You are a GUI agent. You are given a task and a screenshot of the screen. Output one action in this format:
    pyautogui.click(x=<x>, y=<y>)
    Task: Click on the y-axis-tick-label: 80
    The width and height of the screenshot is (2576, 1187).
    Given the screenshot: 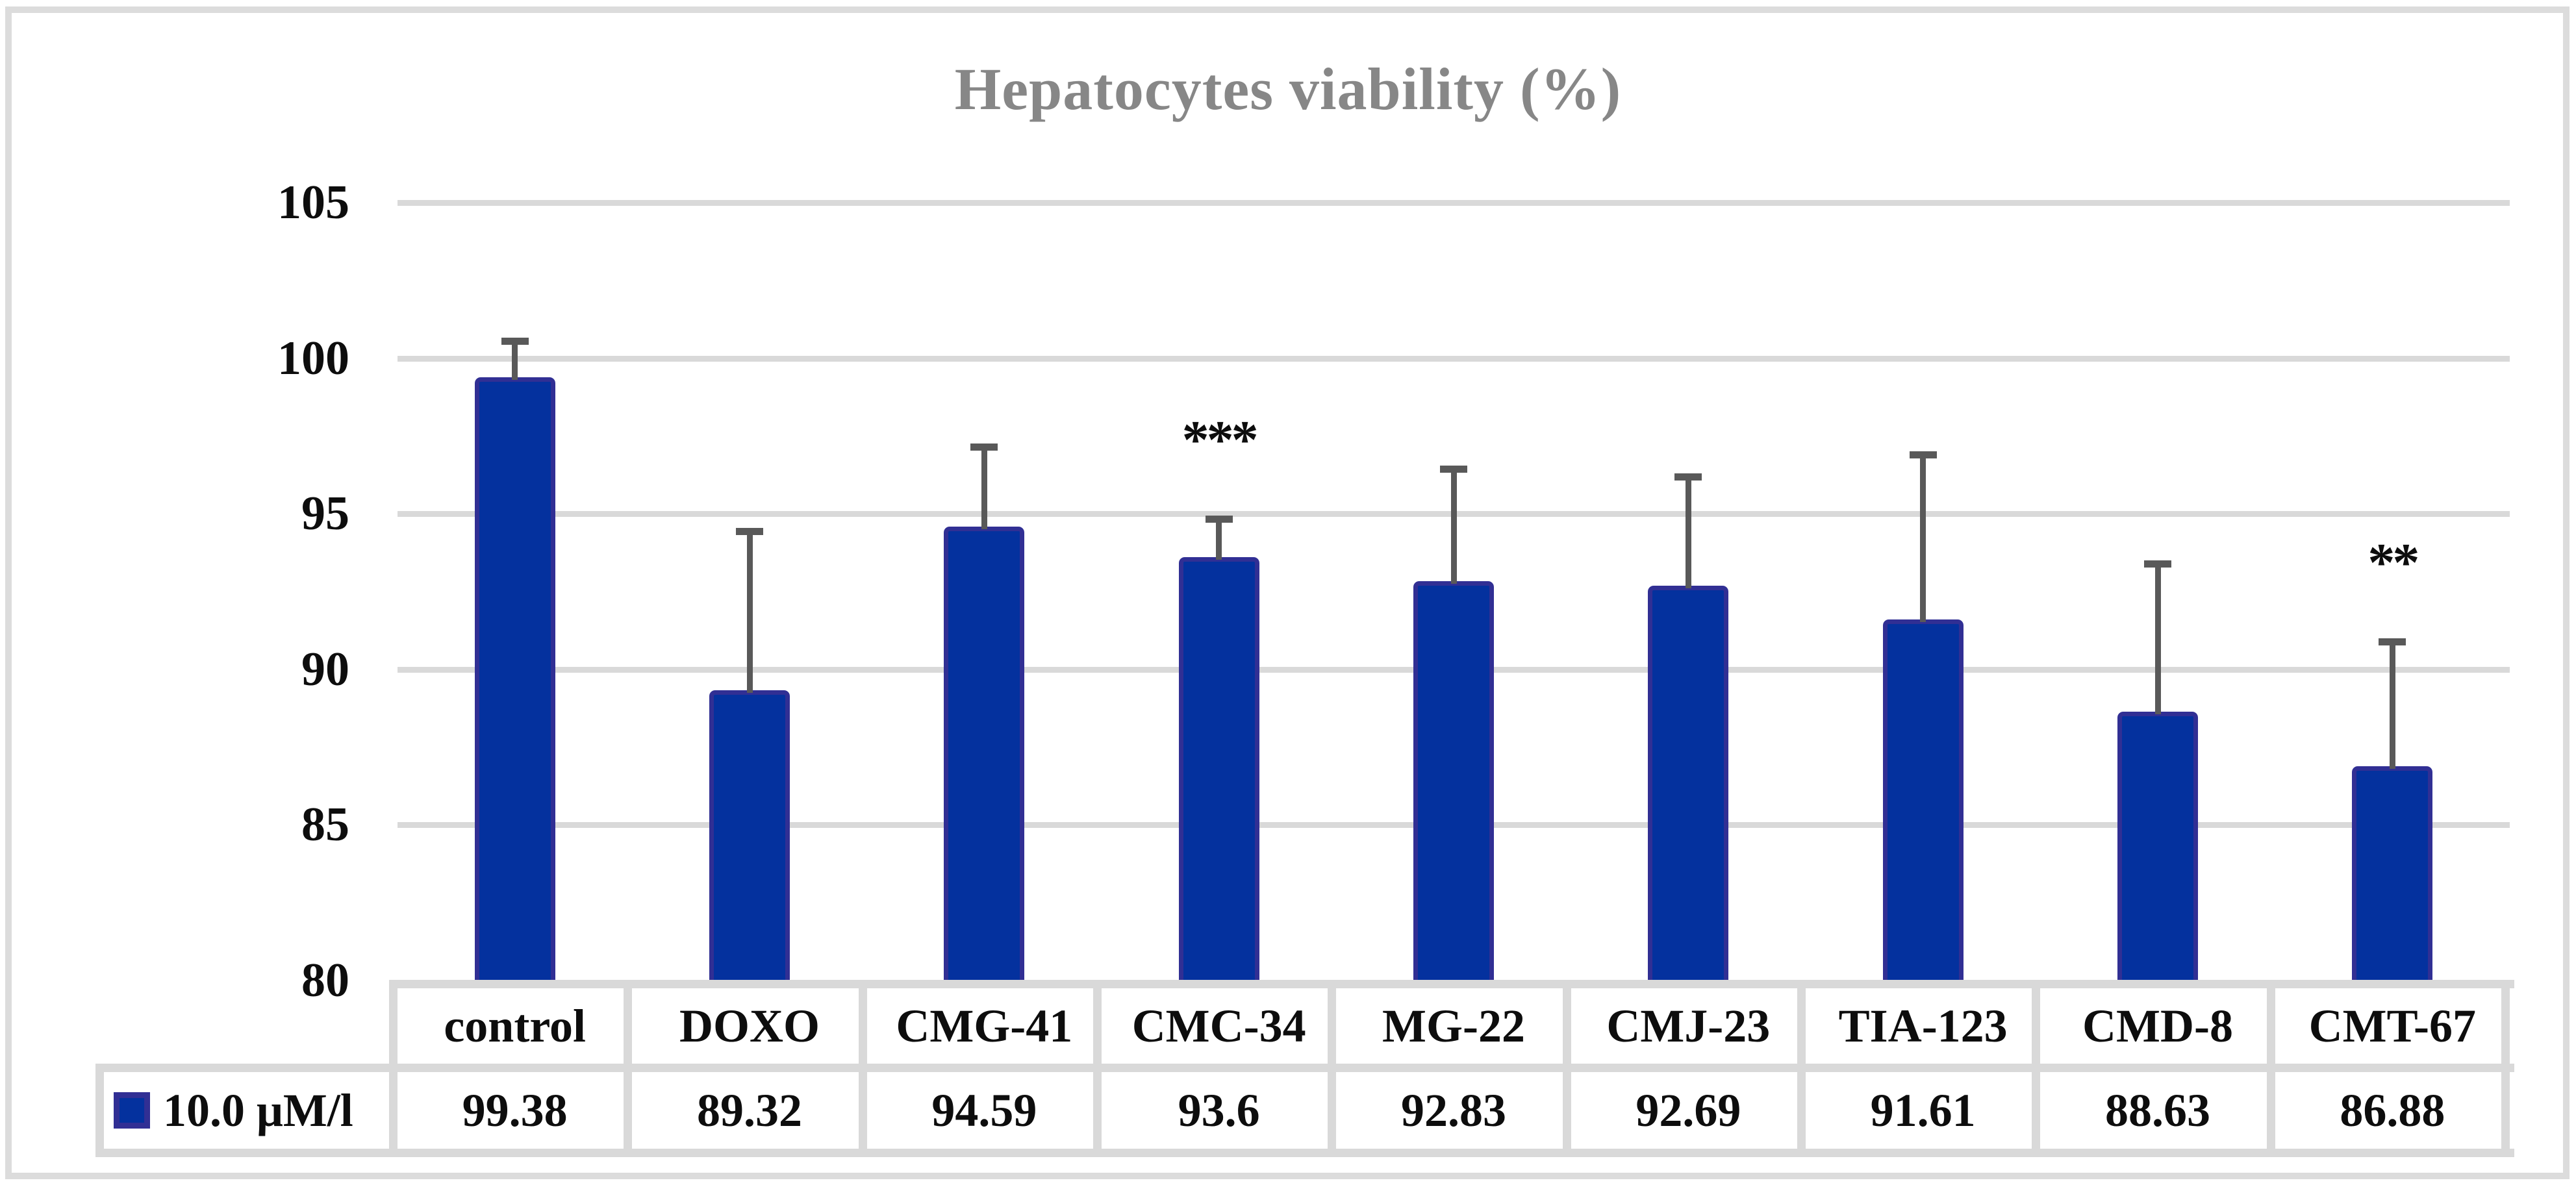 What is the action you would take?
    pyautogui.click(x=325, y=980)
    